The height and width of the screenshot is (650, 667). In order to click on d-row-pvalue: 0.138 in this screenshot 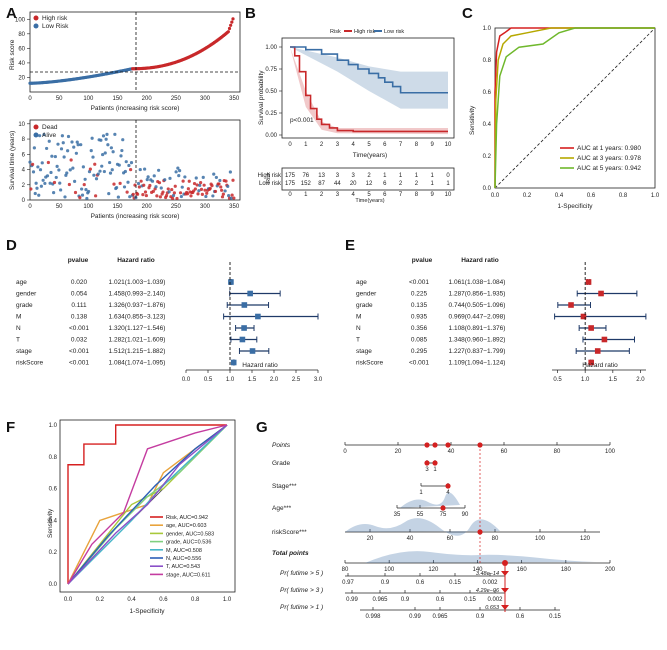, I will do `click(79, 317)`.